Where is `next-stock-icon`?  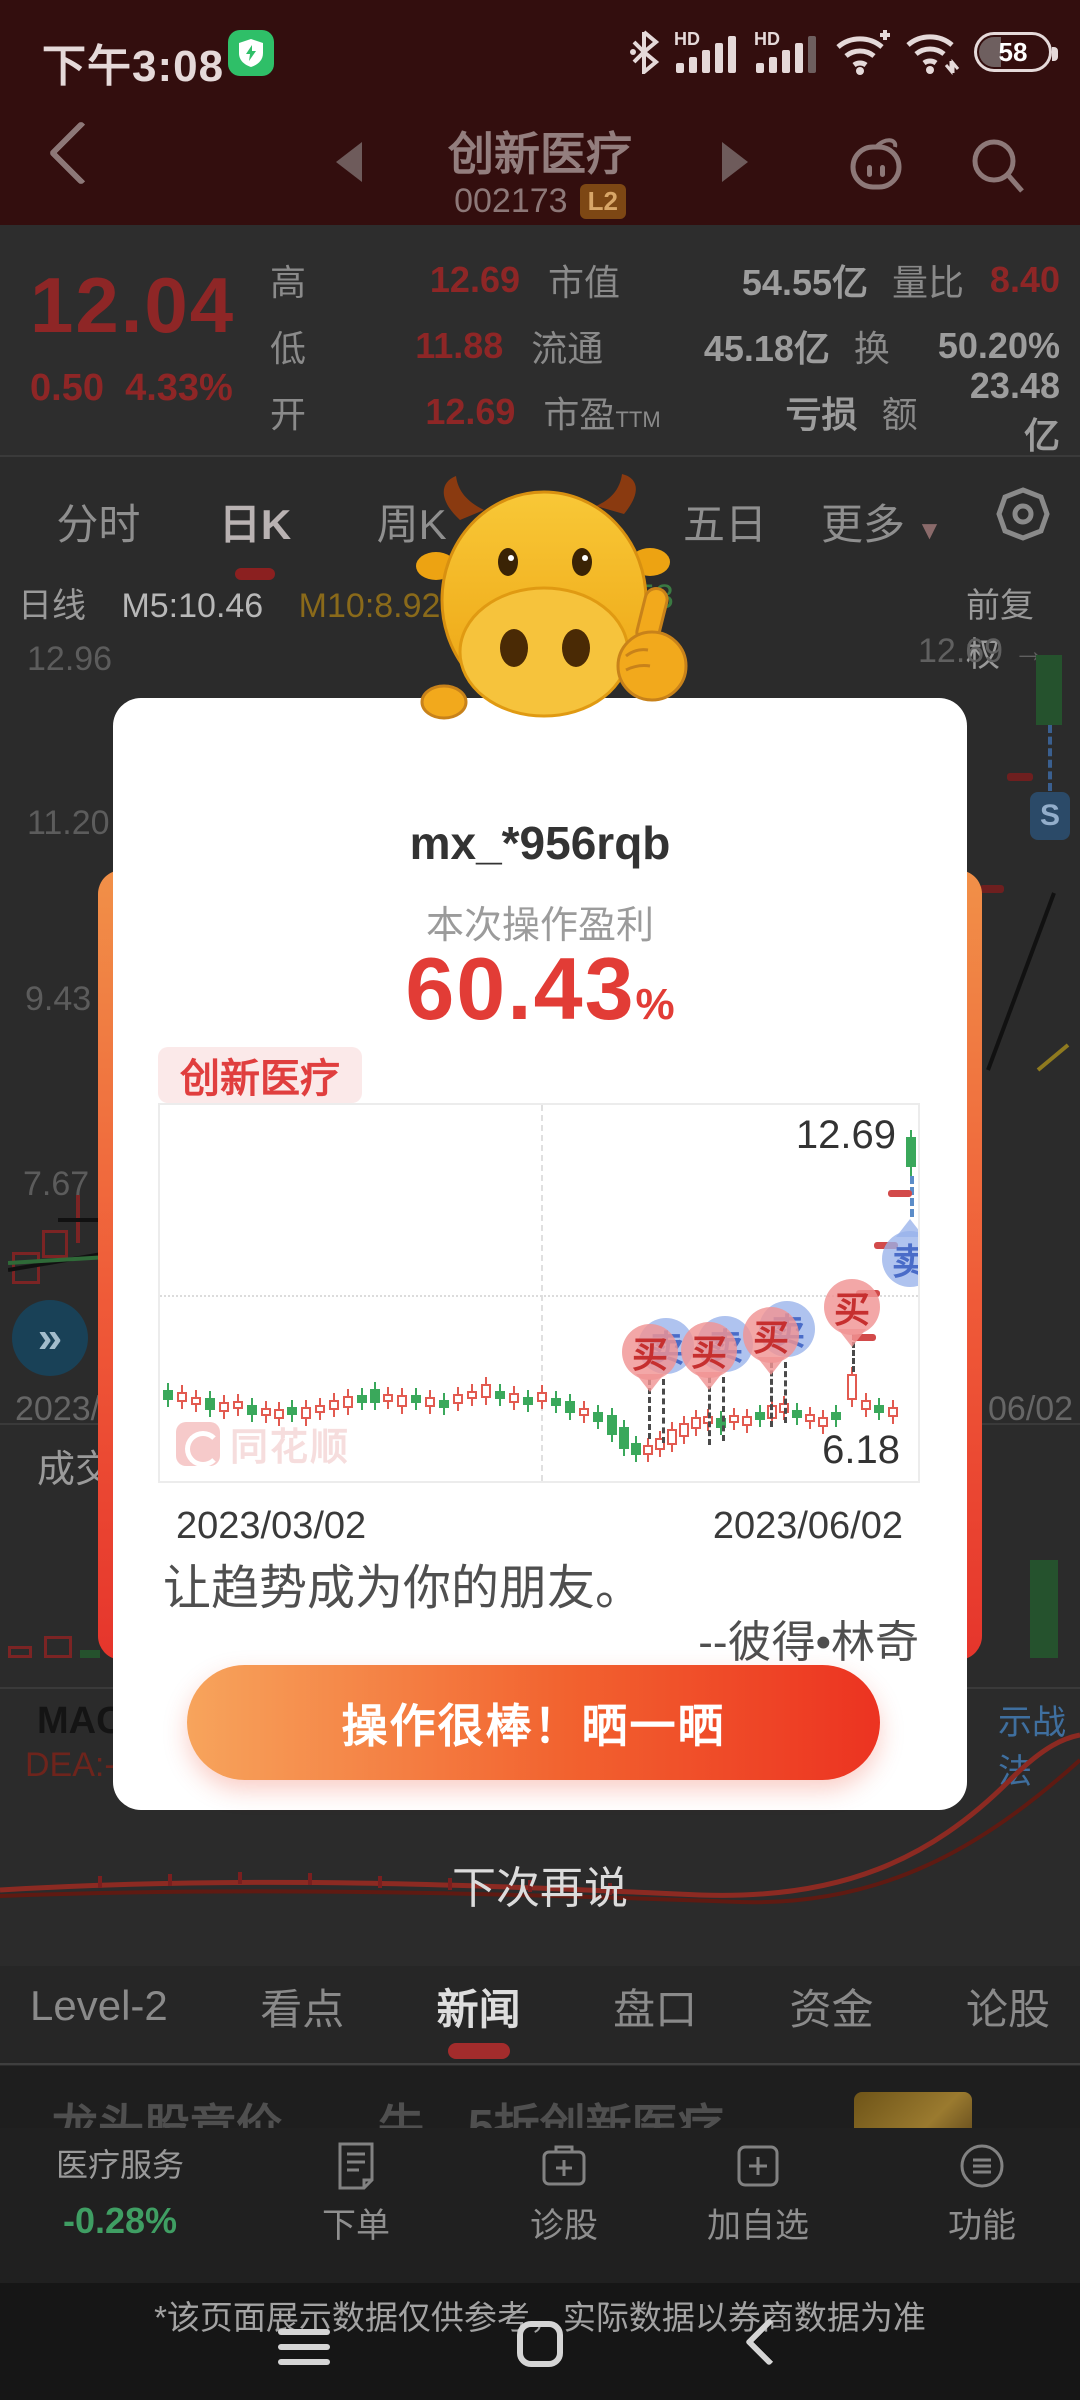 next-stock-icon is located at coordinates (735, 162).